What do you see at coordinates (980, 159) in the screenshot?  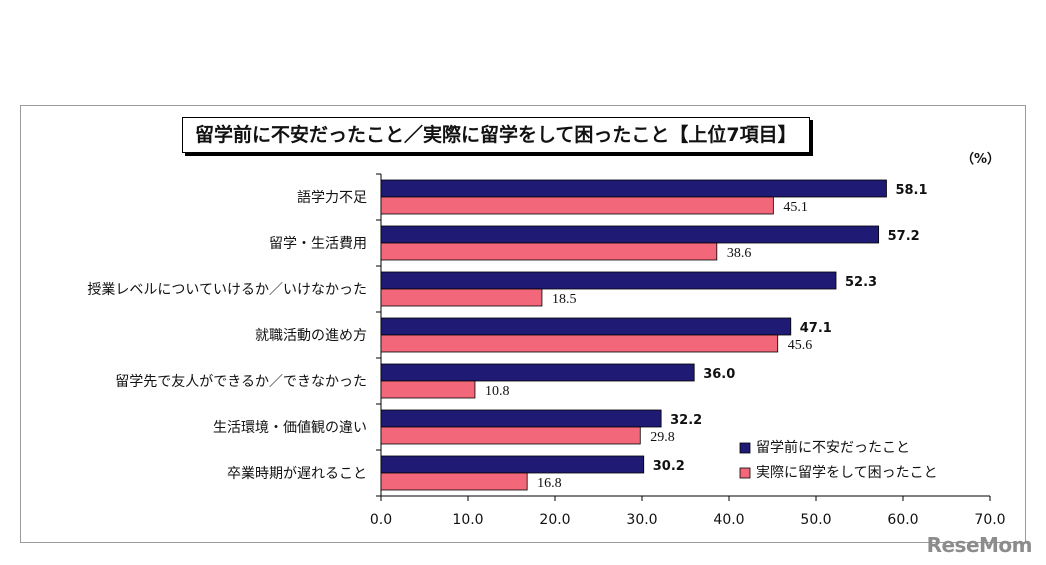 I see `unit-label: （%）` at bounding box center [980, 159].